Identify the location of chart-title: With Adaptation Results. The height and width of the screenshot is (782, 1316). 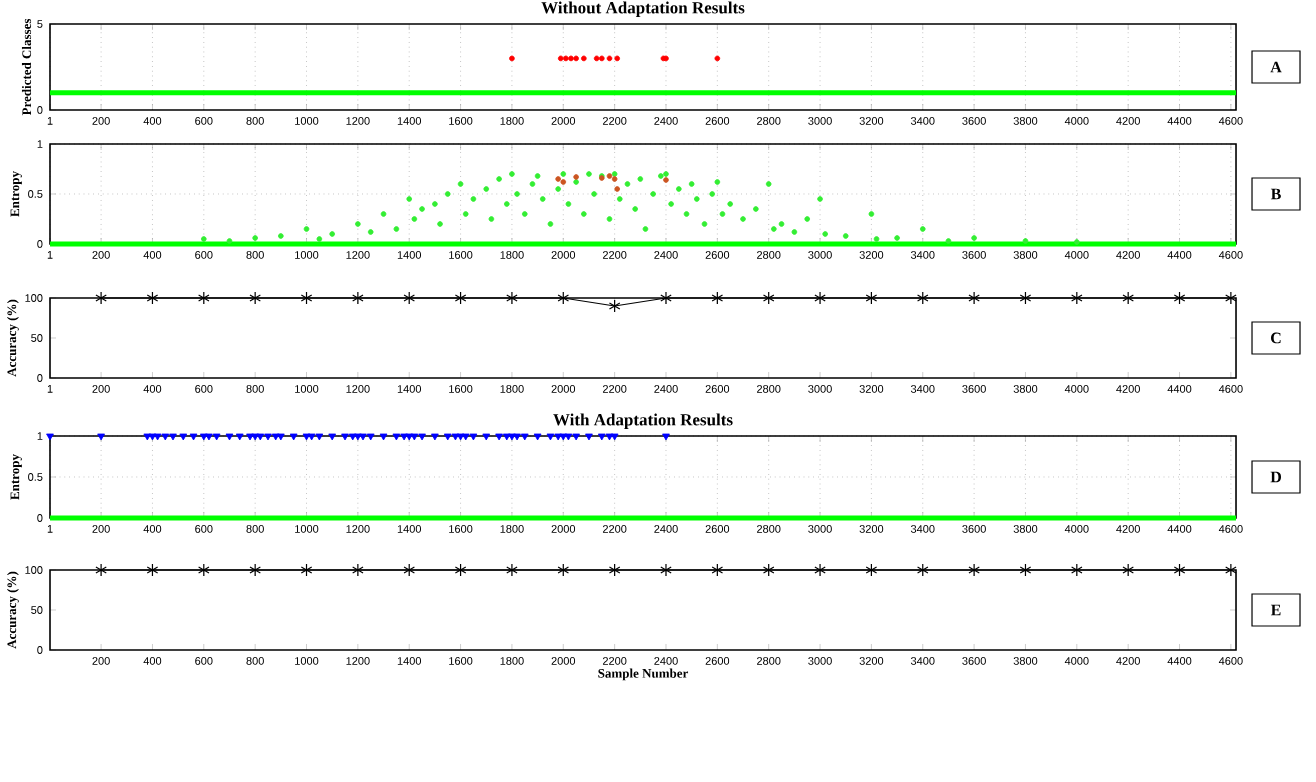
(643, 421).